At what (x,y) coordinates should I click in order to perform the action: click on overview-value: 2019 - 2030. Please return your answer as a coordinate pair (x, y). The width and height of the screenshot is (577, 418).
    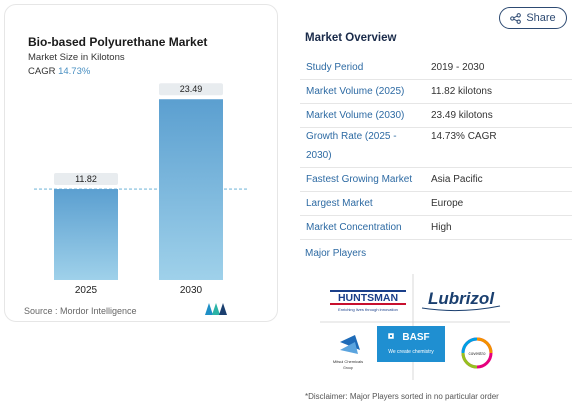
    Looking at the image, I should click on (458, 67).